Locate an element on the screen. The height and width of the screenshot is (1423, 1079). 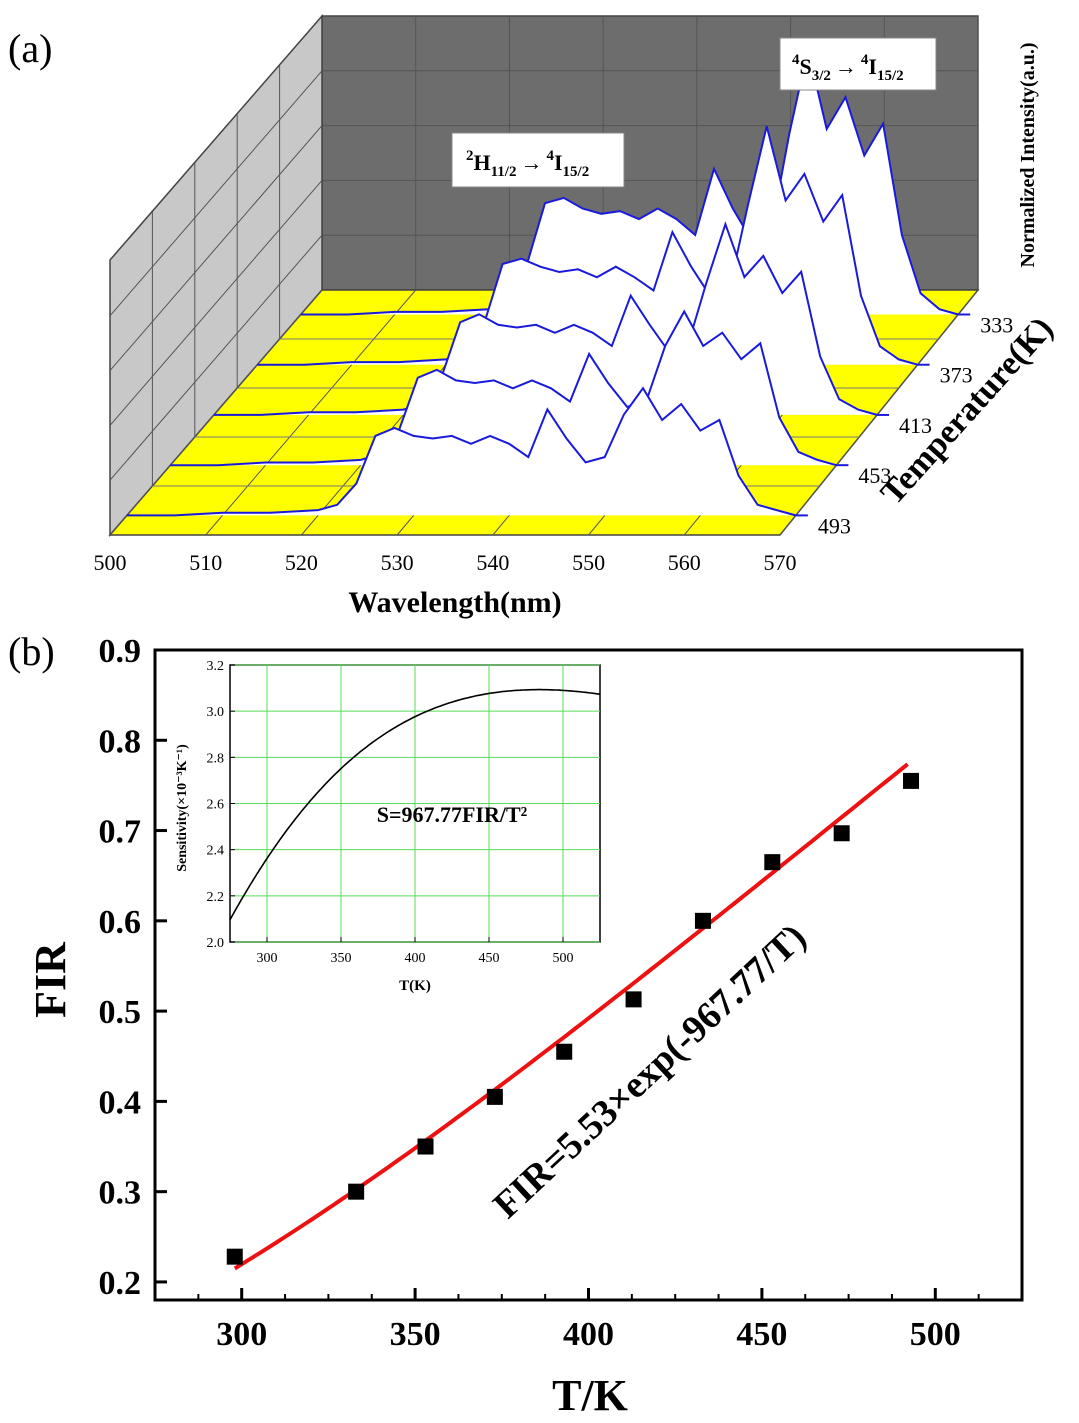
panel-a-label: (a) is located at coordinates (30, 48).